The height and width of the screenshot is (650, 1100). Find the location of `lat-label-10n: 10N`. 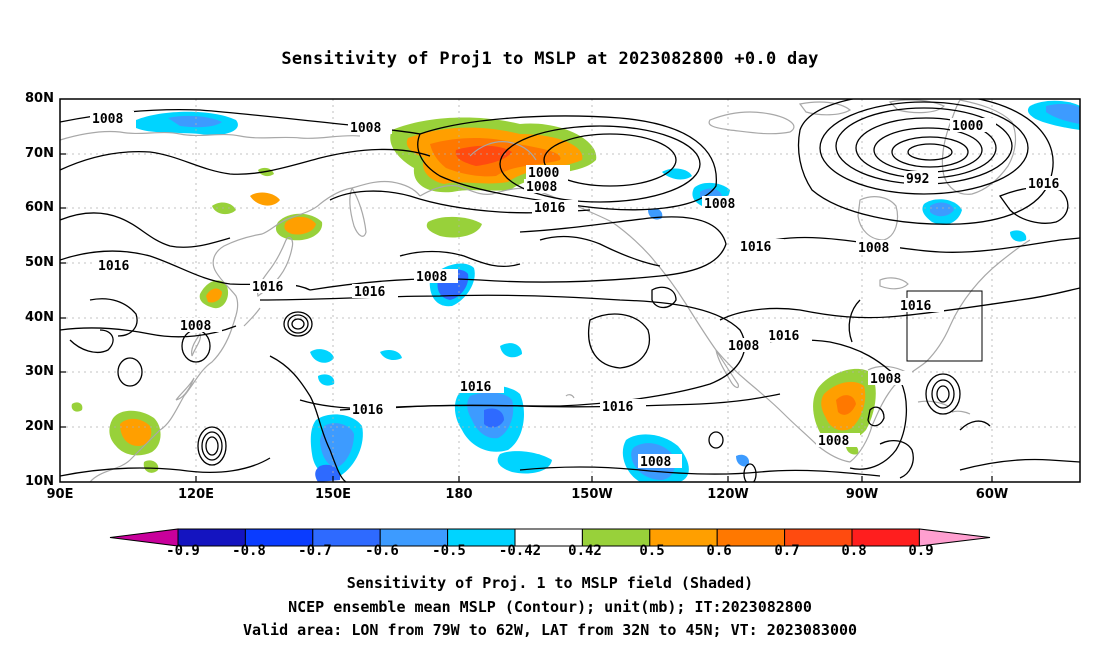

lat-label-10n: 10N is located at coordinates (39, 481).